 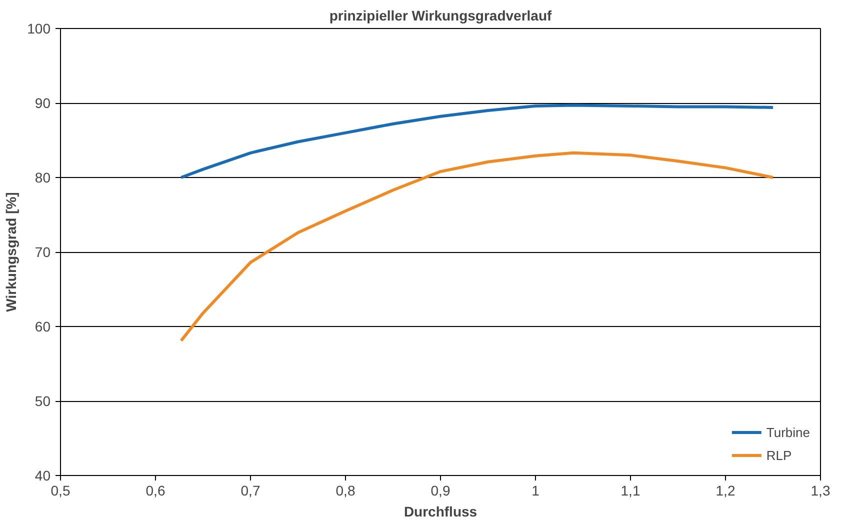 What do you see at coordinates (42, 476) in the screenshot?
I see `y-tick-label: 40` at bounding box center [42, 476].